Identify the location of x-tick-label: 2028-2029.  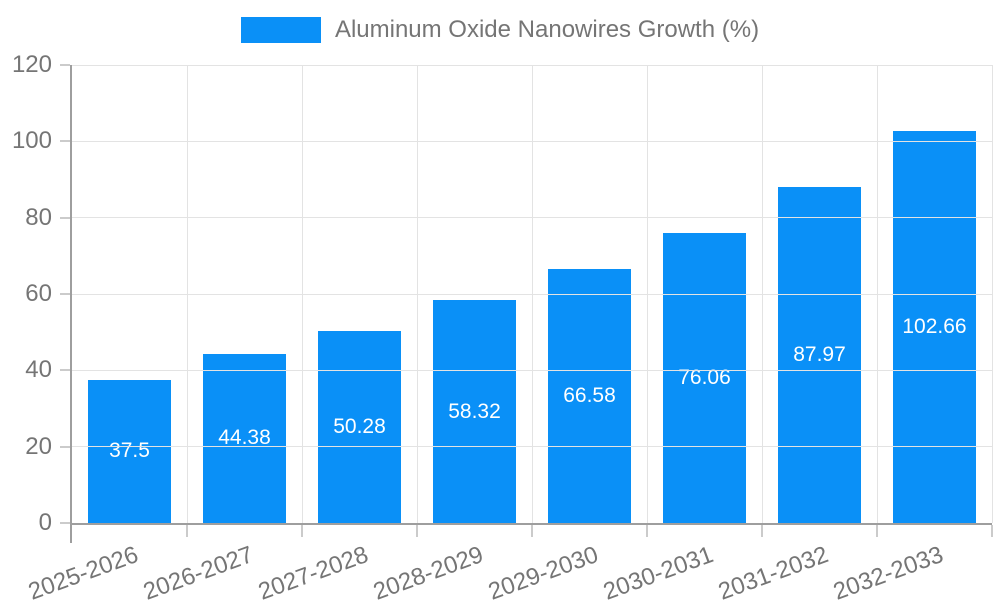
(428, 570).